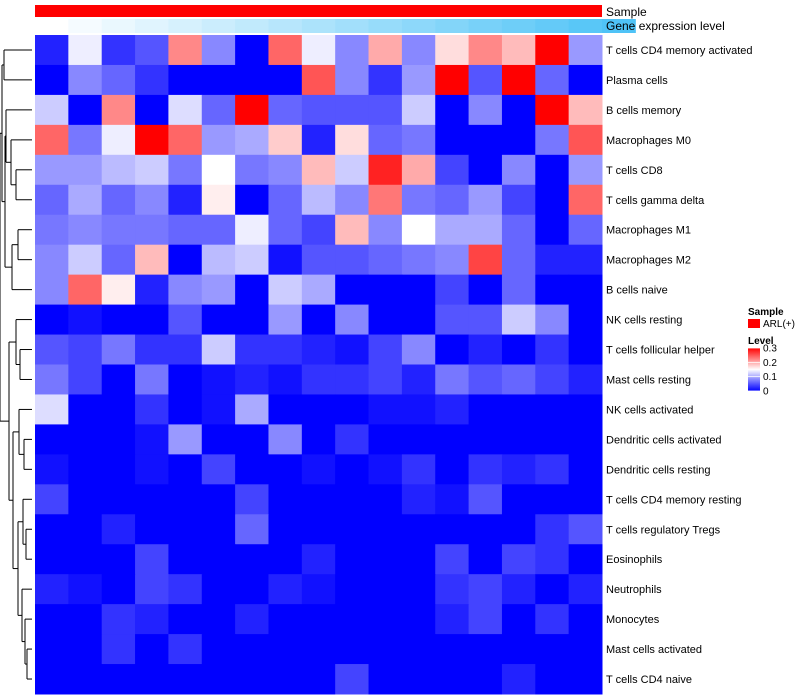 The image size is (800, 700). What do you see at coordinates (664, 440) in the screenshot?
I see `row-label: Dendritic cells activated` at bounding box center [664, 440].